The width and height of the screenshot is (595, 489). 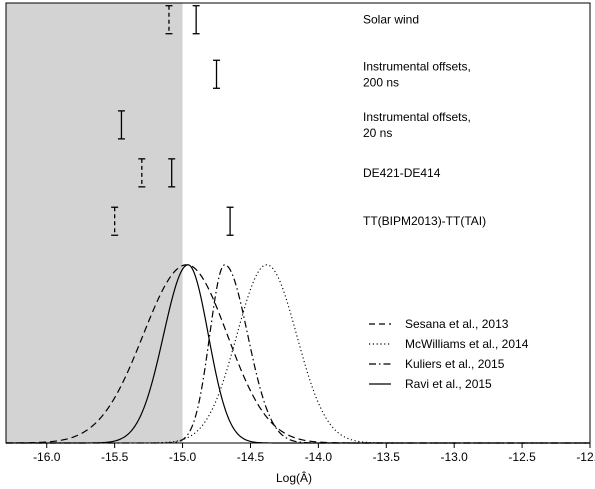 I want to click on x-tick-label: -12.0, so click(x=585, y=457).